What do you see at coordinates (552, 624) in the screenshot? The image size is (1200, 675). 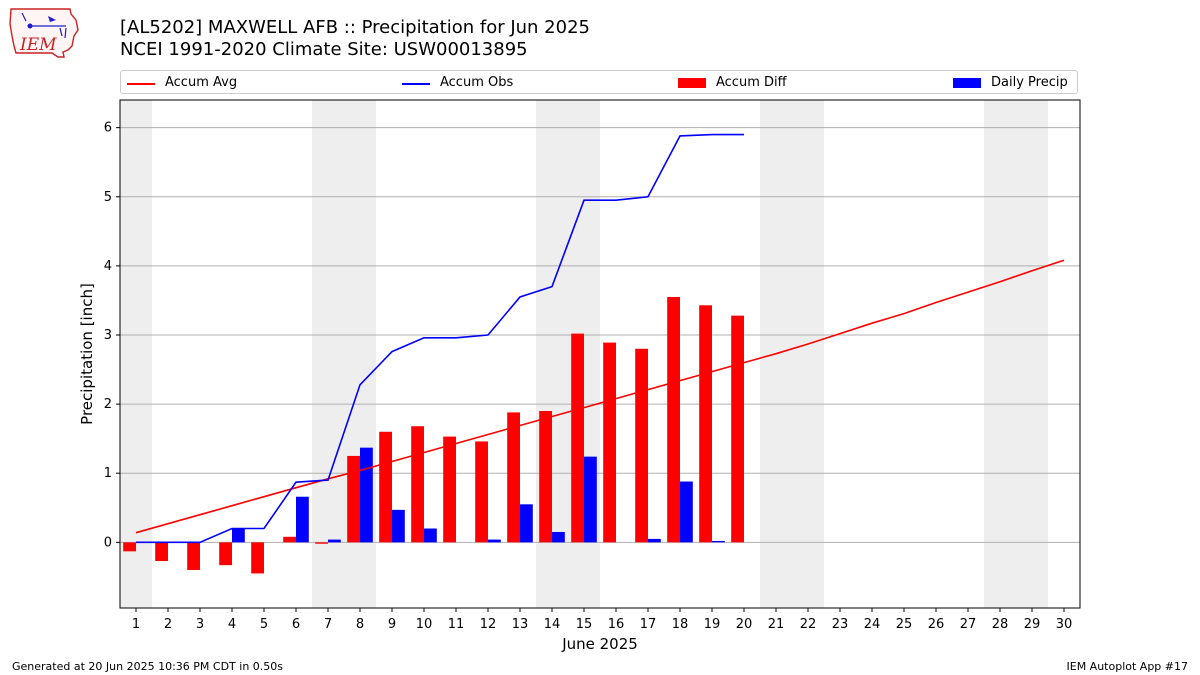 I see `x-tick-label: 14` at bounding box center [552, 624].